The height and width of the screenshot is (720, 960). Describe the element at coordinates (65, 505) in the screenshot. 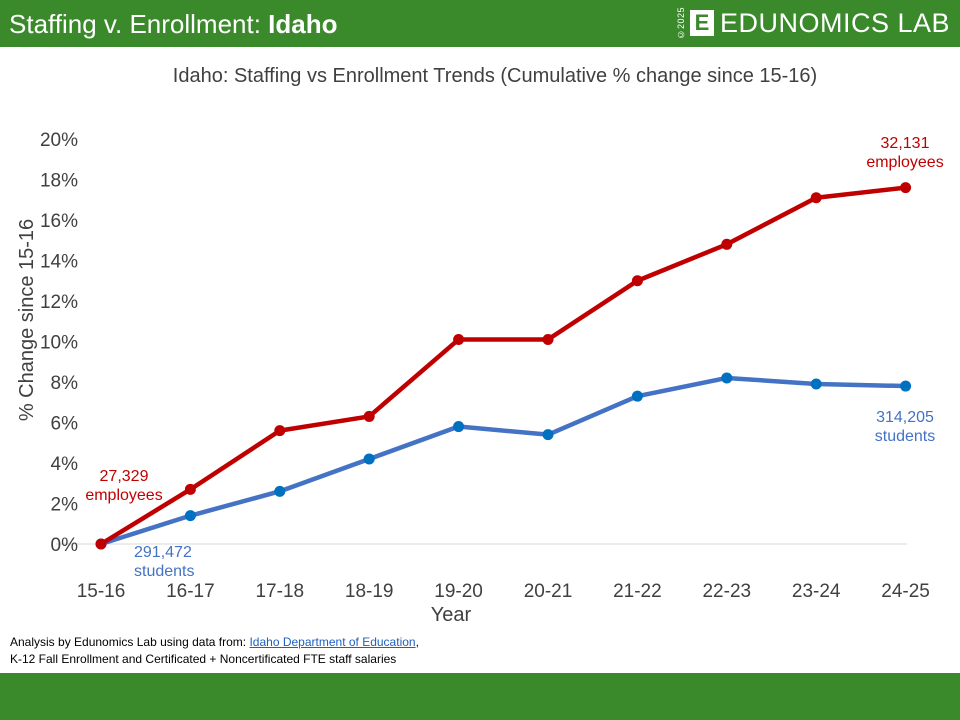

I see `y-tick-label: 2%` at that location.